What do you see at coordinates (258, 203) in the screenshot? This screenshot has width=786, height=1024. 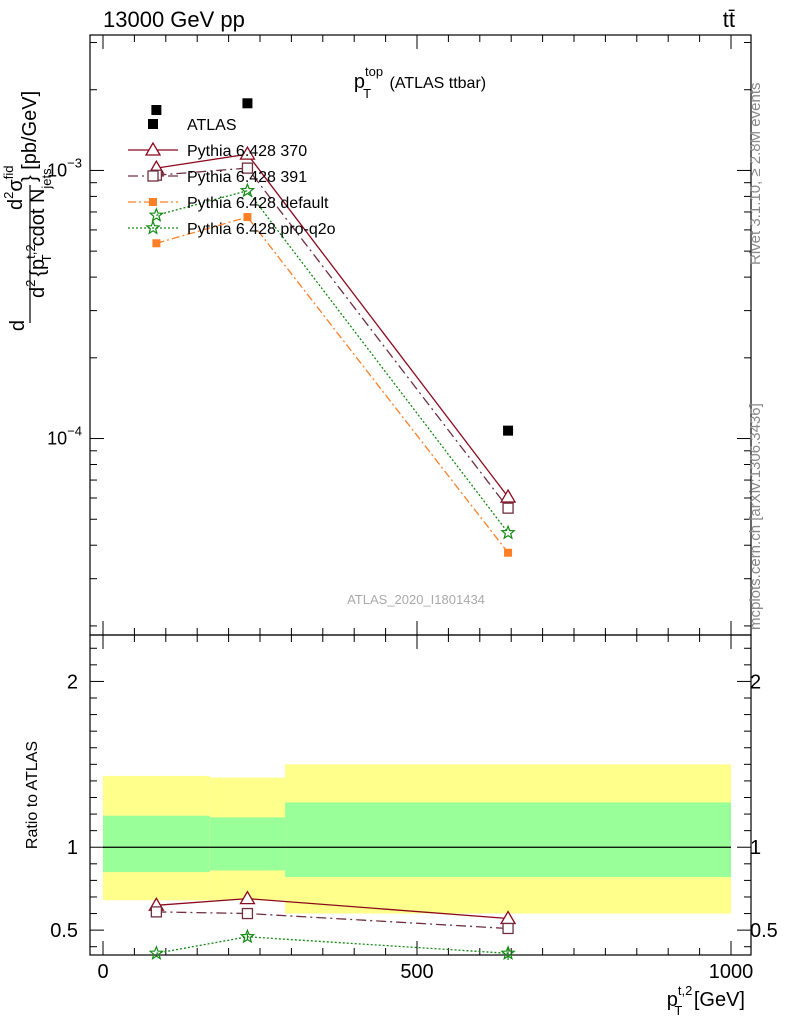 I see `legend-label-3: Pythia 6.428 default` at bounding box center [258, 203].